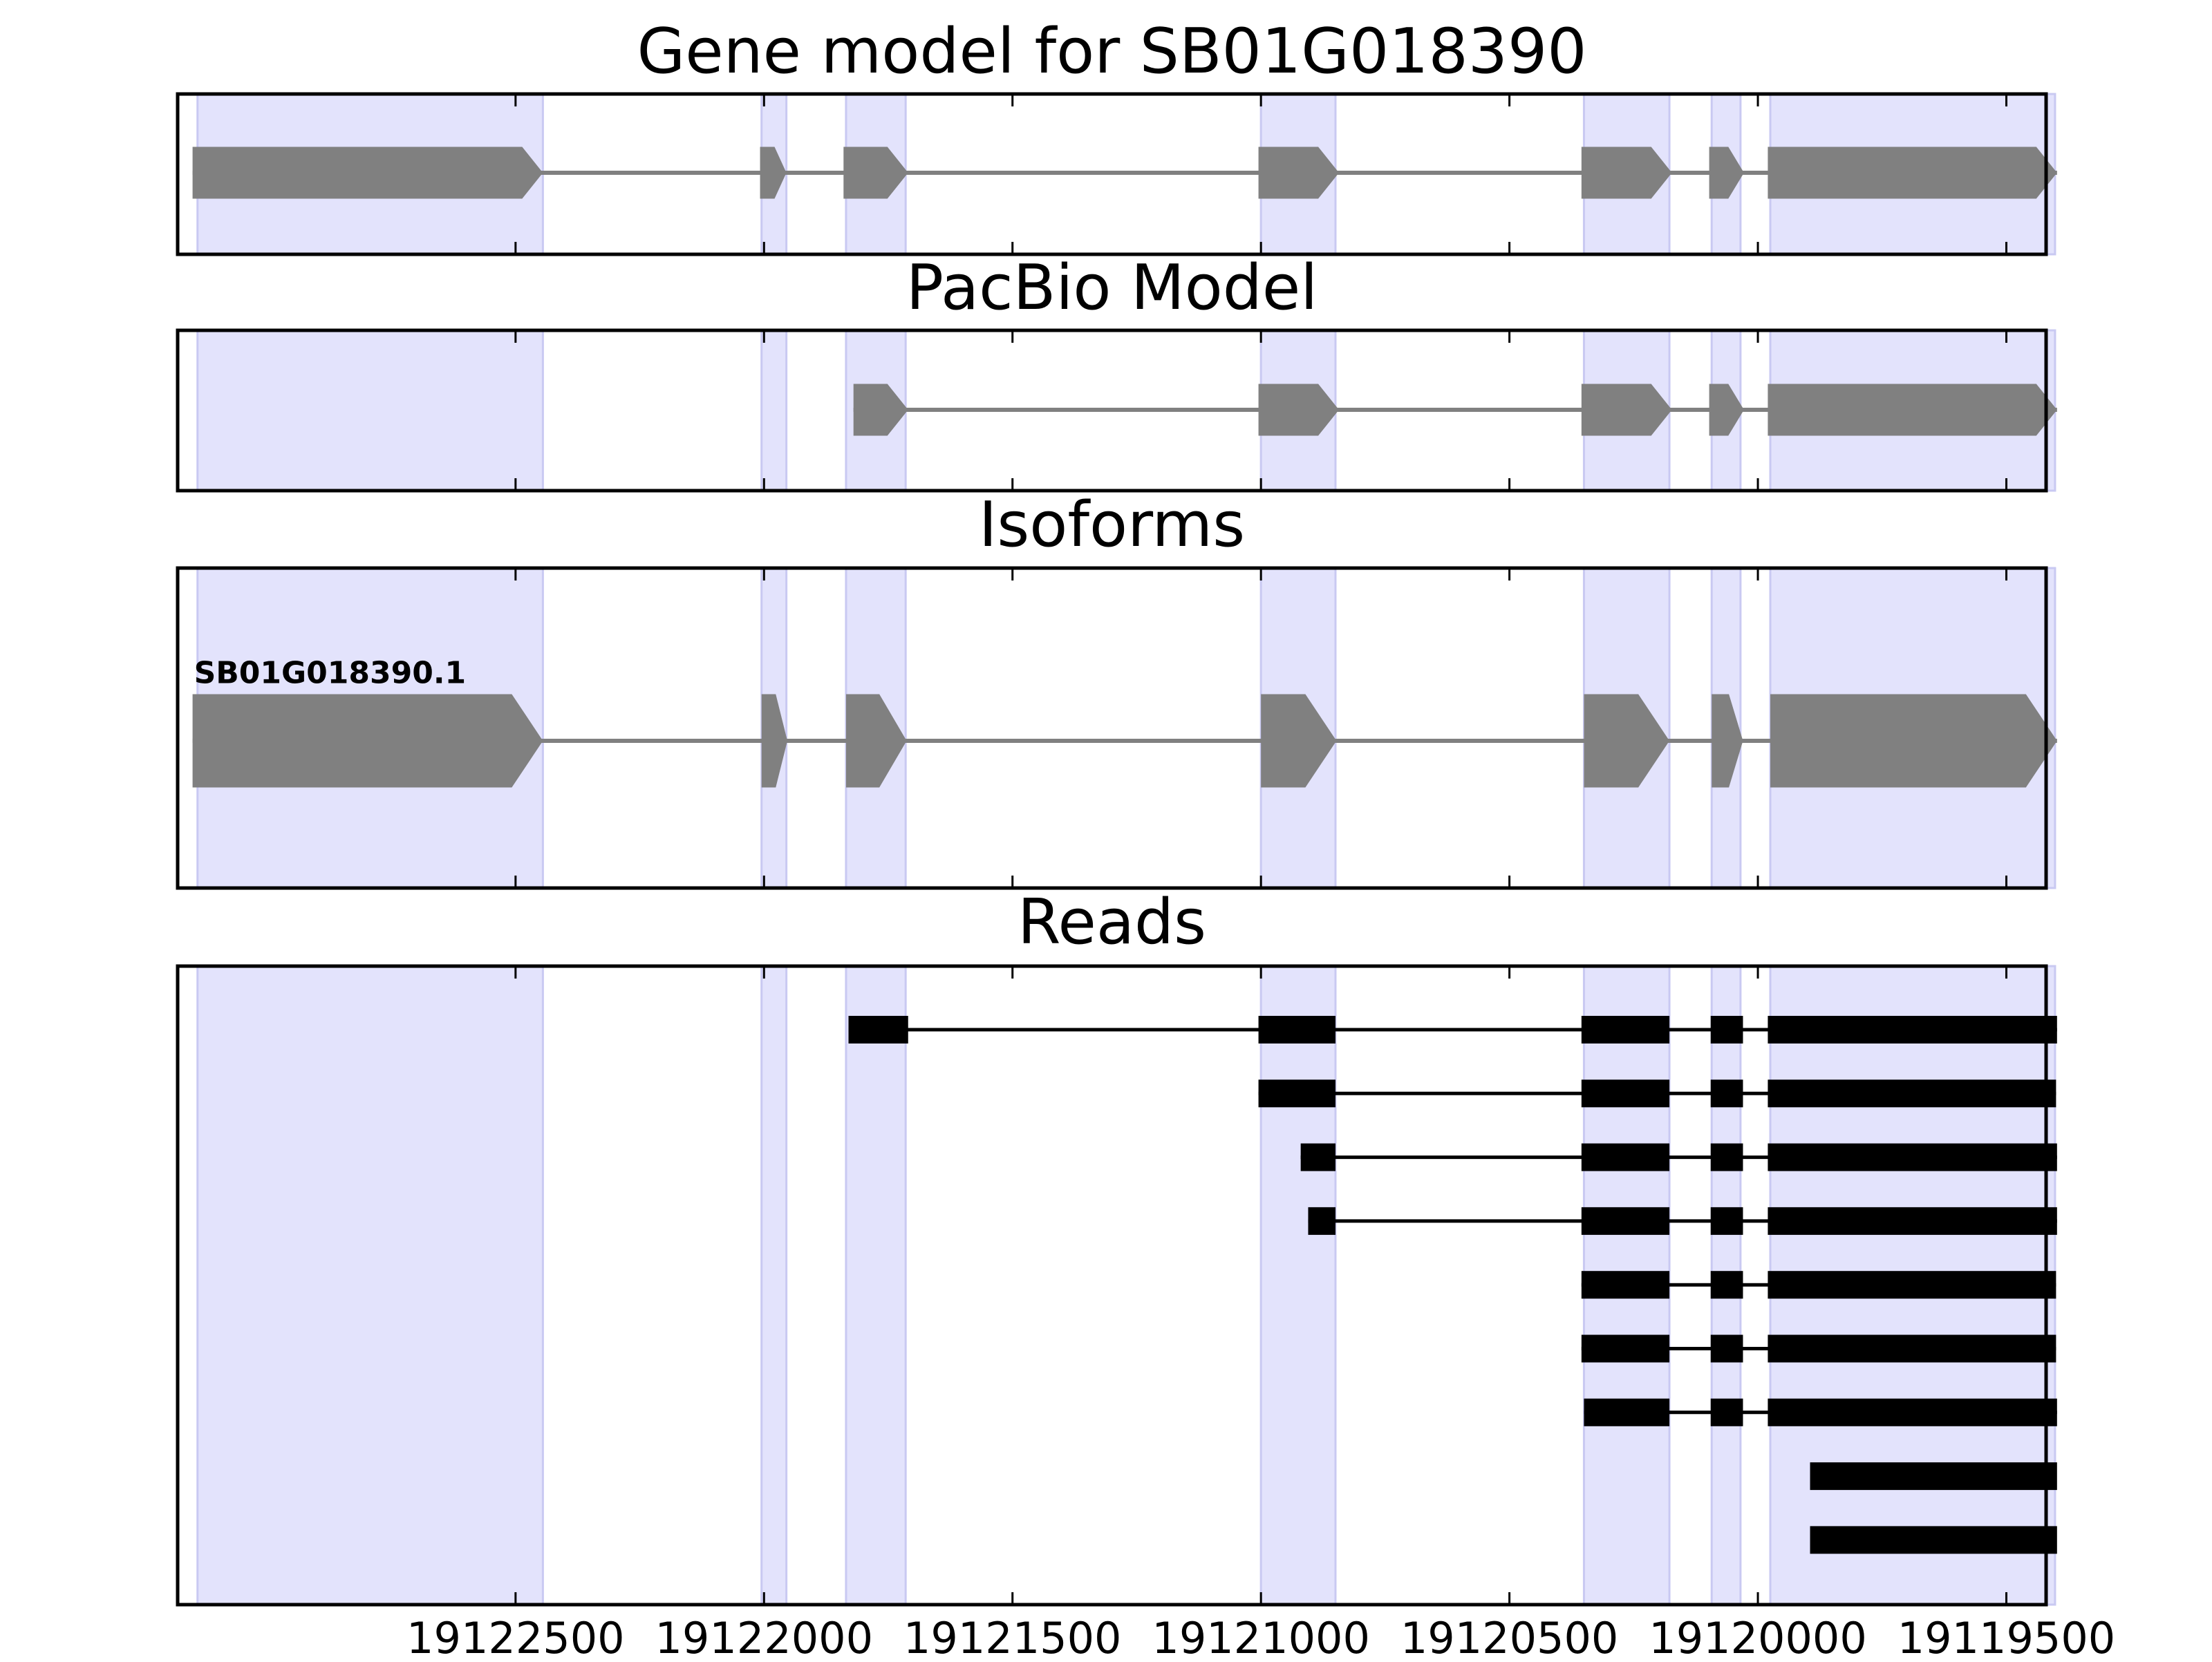 The width and height of the screenshot is (2212, 1662). What do you see at coordinates (330, 674) in the screenshot?
I see `panel-3-track-1-label: SB01G018390.1` at bounding box center [330, 674].